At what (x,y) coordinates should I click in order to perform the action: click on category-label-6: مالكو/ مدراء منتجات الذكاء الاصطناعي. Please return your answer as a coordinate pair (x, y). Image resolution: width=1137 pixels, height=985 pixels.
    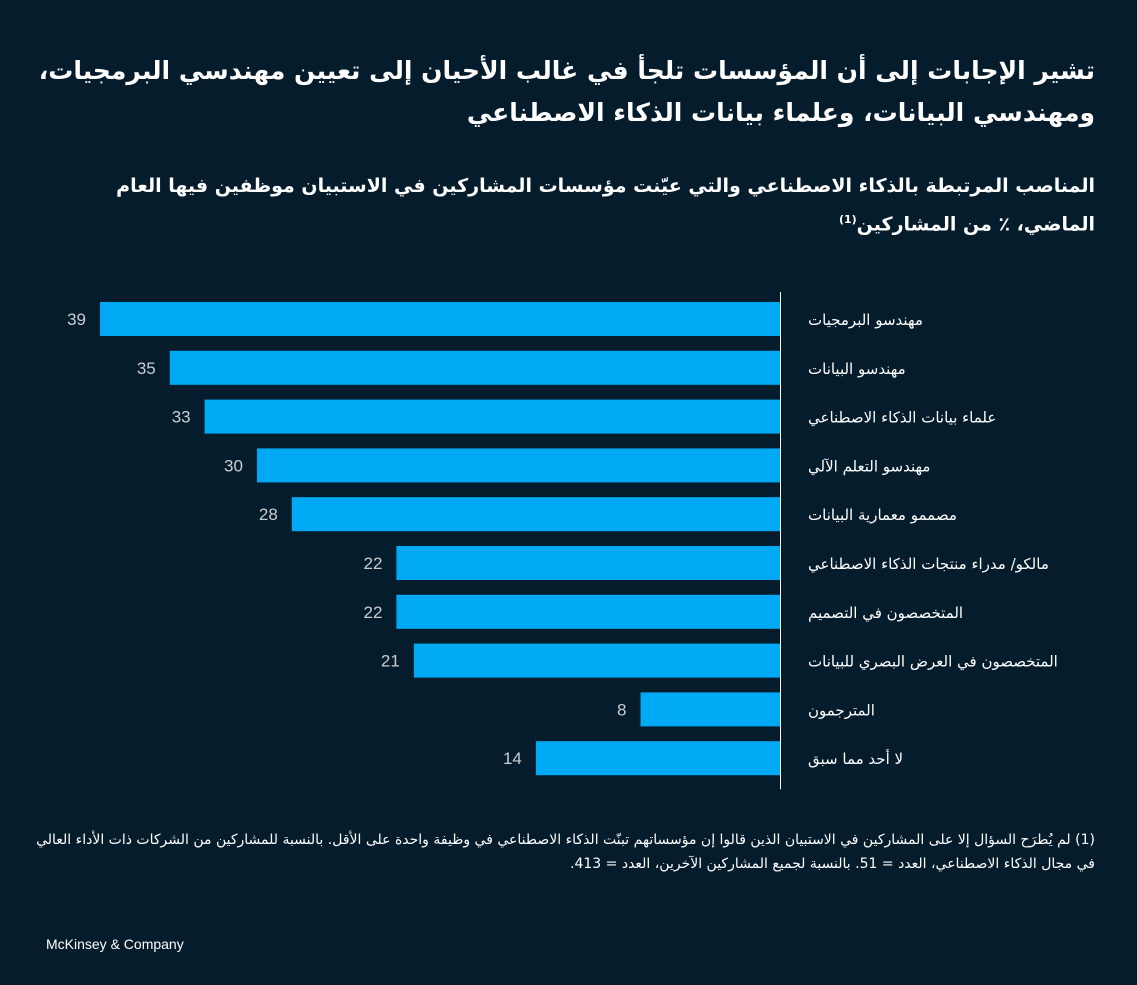
    Looking at the image, I should click on (928, 564).